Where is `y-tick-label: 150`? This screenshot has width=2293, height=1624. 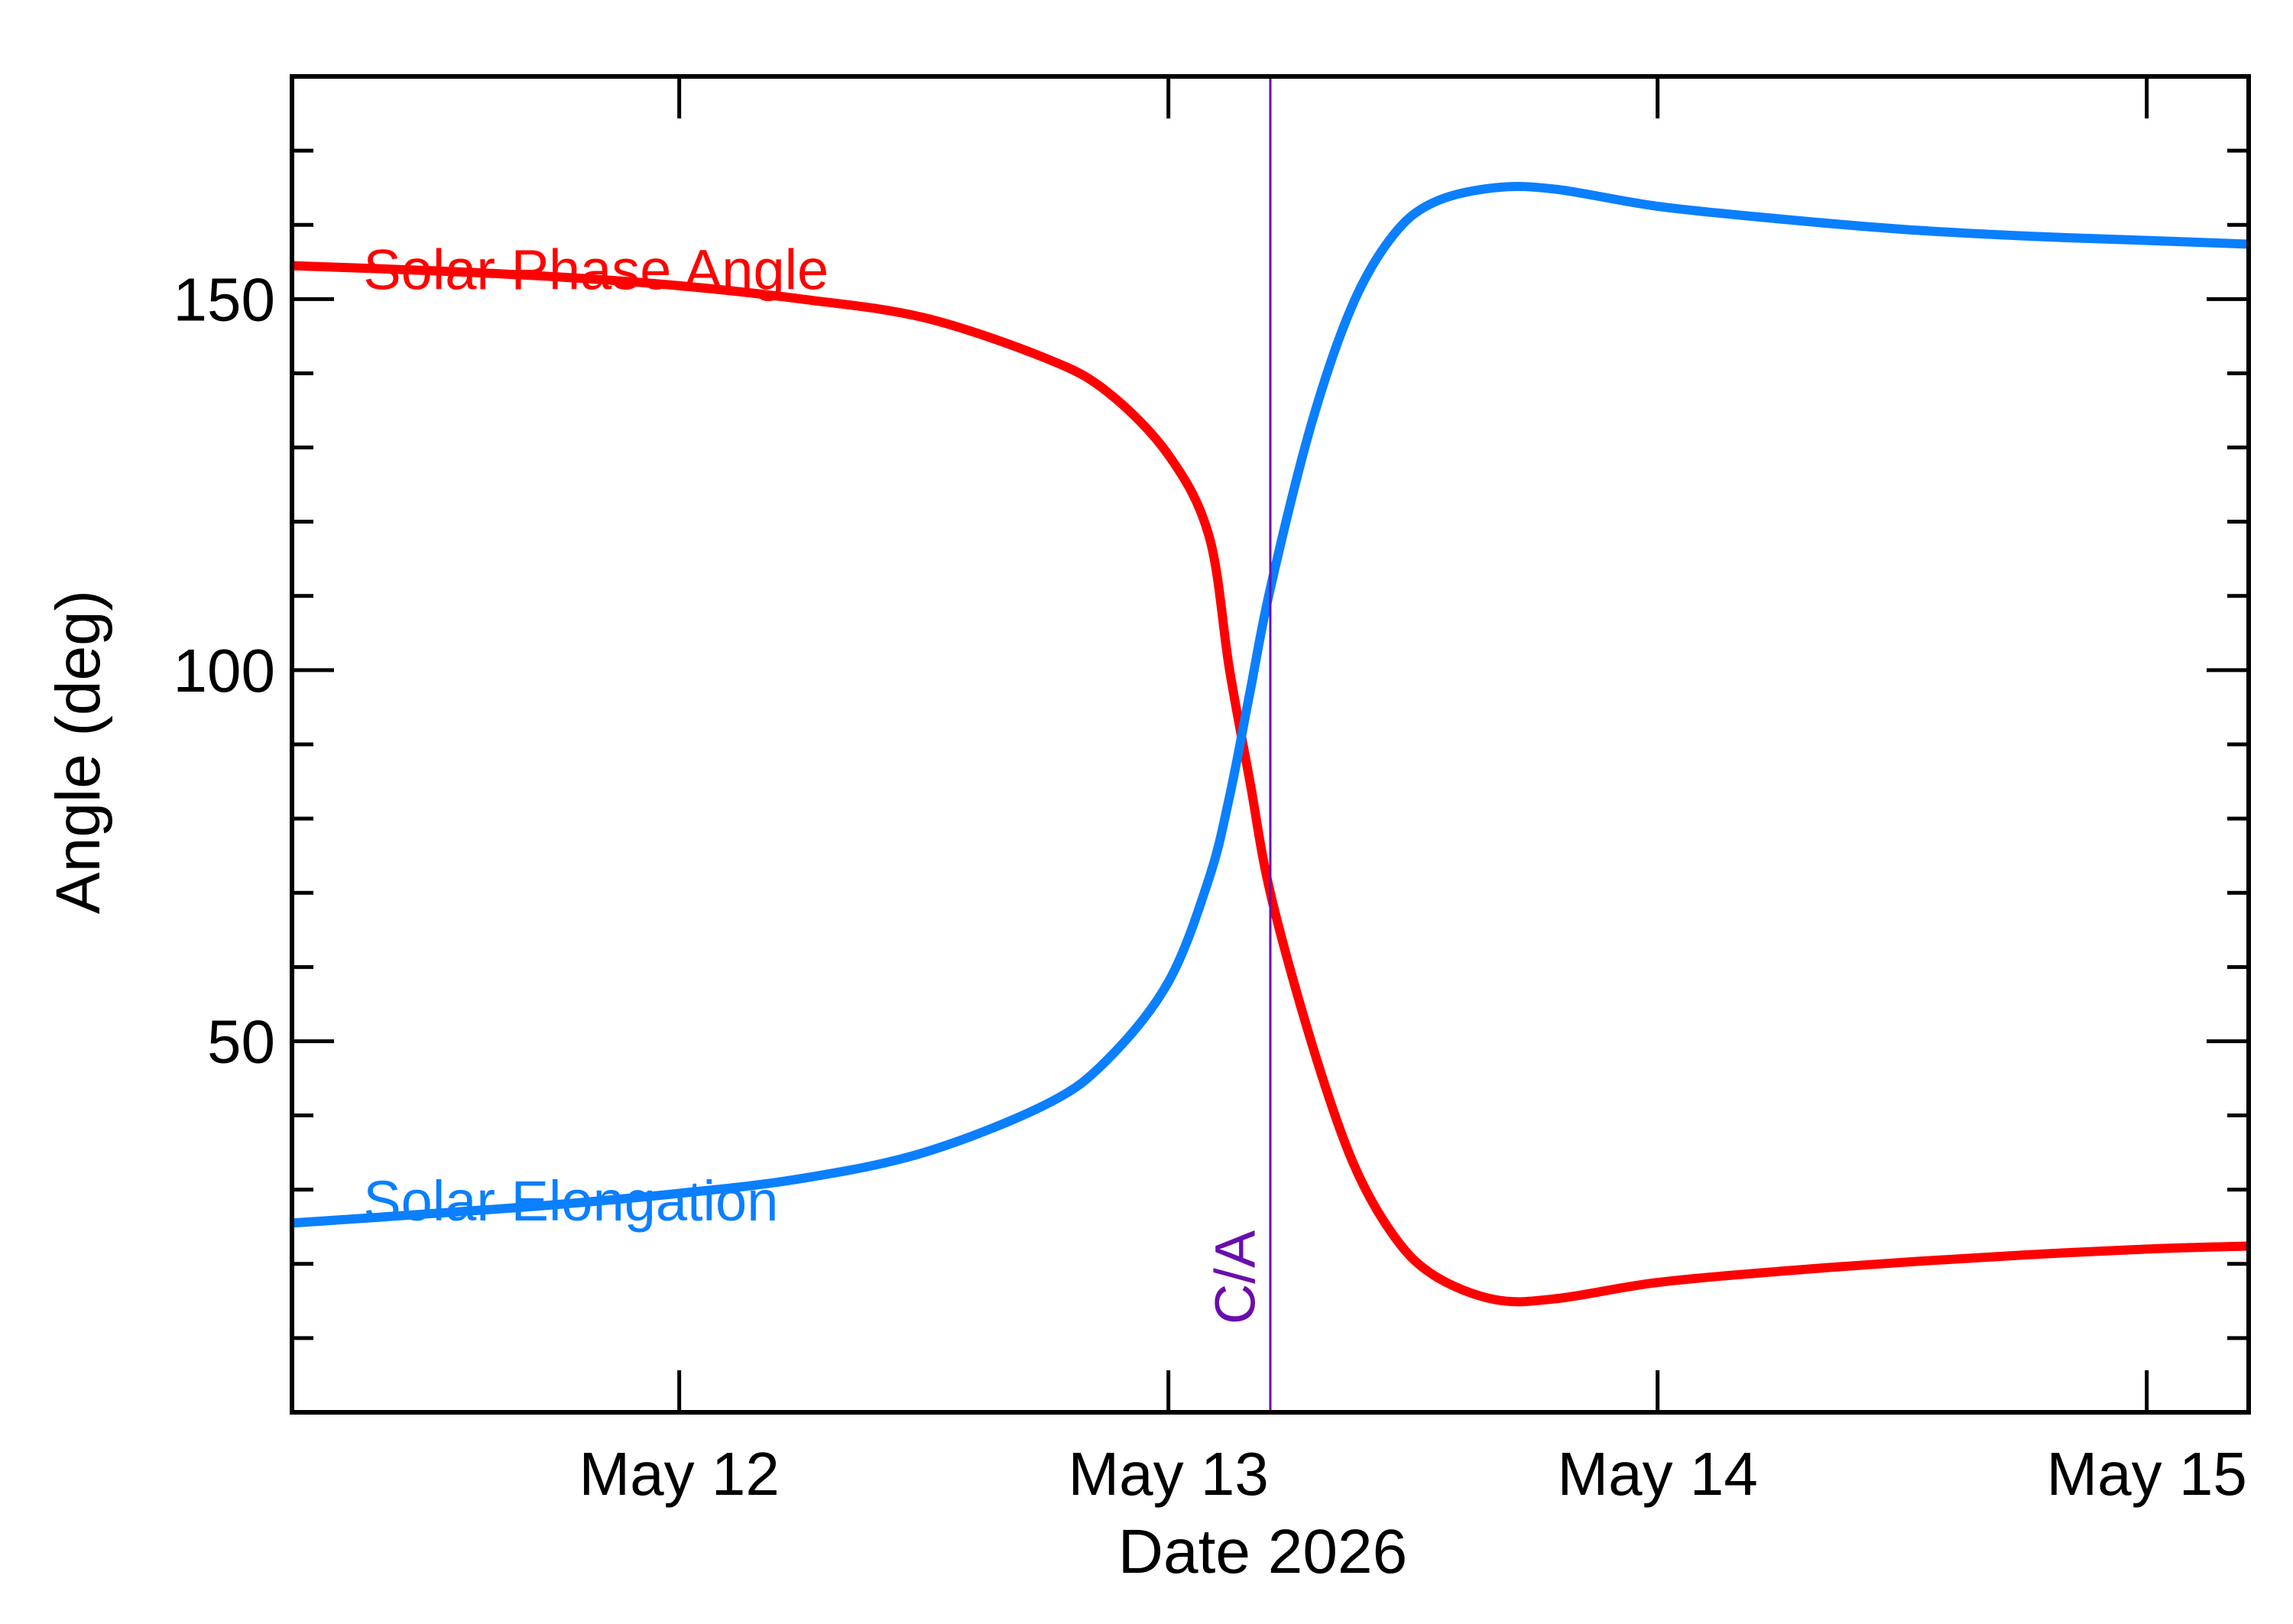
y-tick-label: 150 is located at coordinates (225, 299).